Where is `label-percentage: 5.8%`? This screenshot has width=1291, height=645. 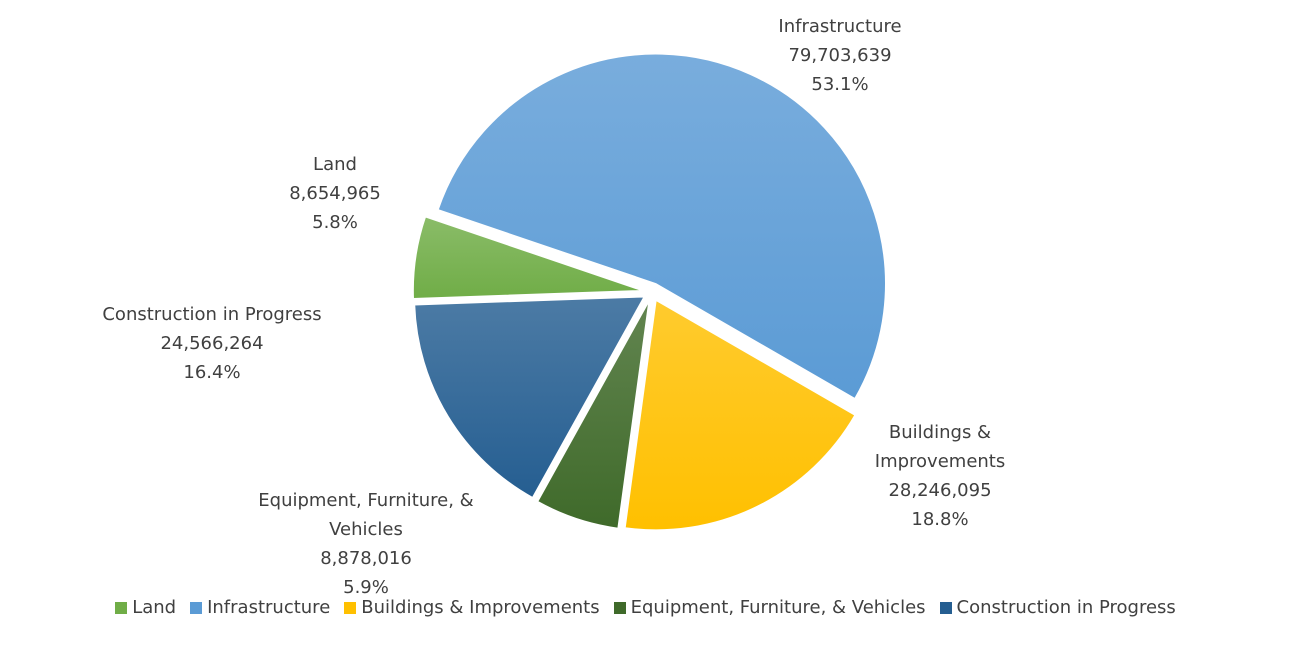
label-percentage: 5.8% is located at coordinates (335, 222).